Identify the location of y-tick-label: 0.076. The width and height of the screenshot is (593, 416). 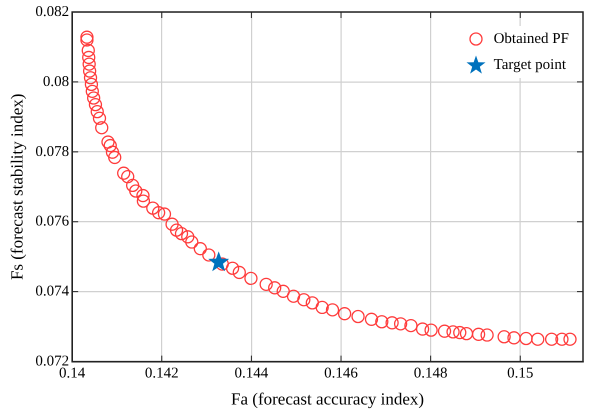
(52, 222).